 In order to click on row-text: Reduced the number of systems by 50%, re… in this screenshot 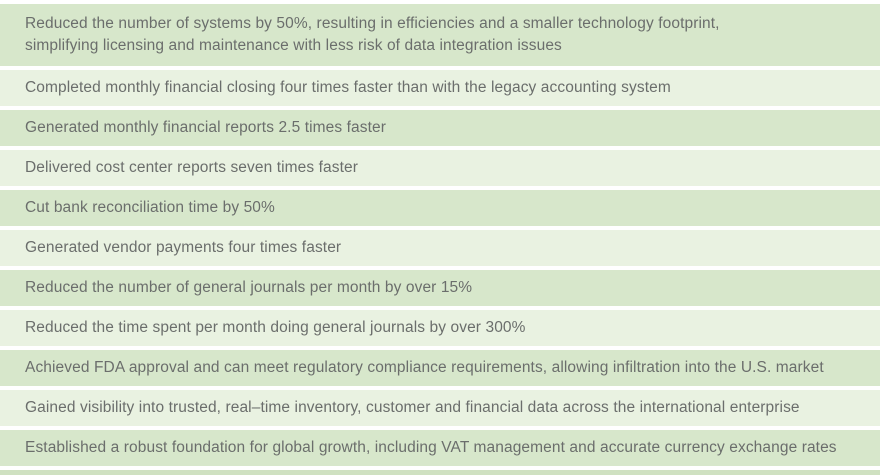, I will do `click(372, 34)`.